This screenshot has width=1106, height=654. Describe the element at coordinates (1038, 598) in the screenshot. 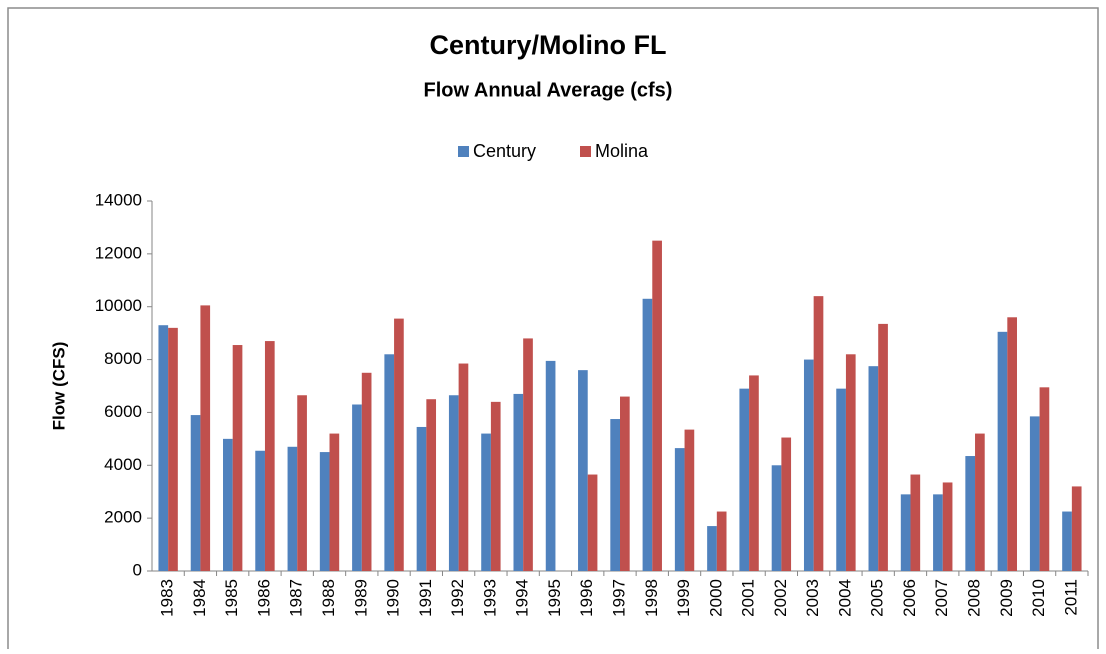

I see `x-tick-label: 2010` at that location.